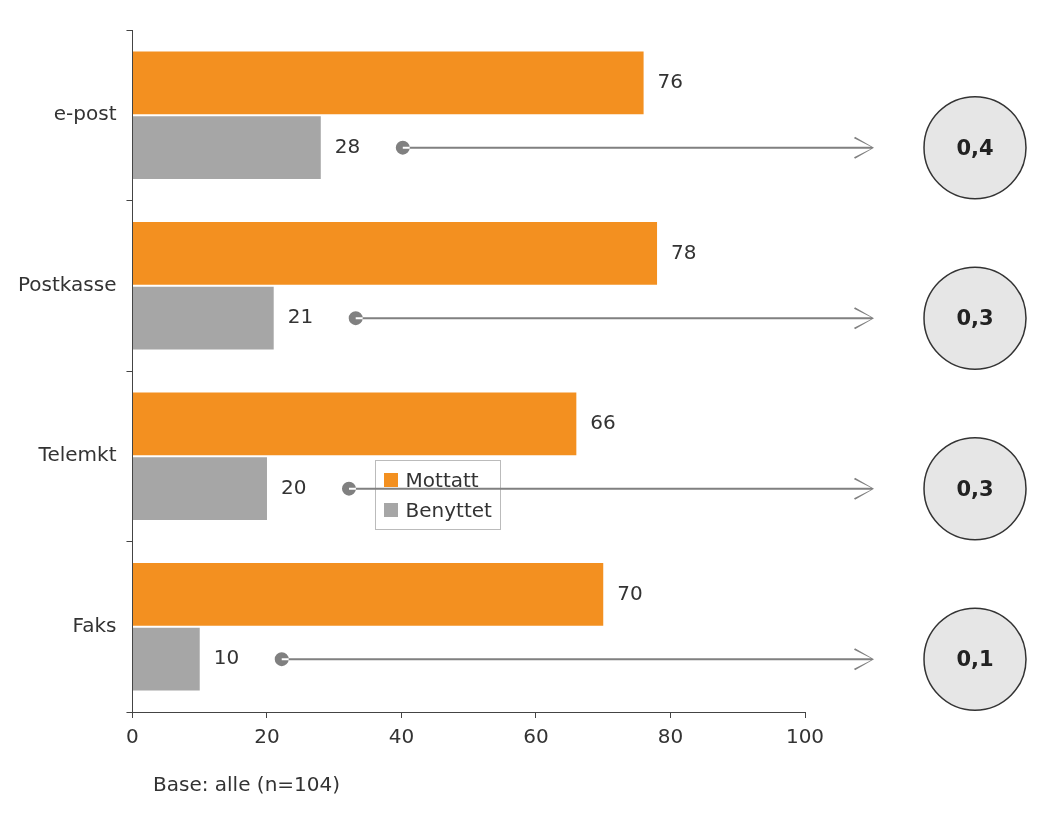 The width and height of the screenshot is (1049, 832). I want to click on data-label: 28, so click(347, 145).